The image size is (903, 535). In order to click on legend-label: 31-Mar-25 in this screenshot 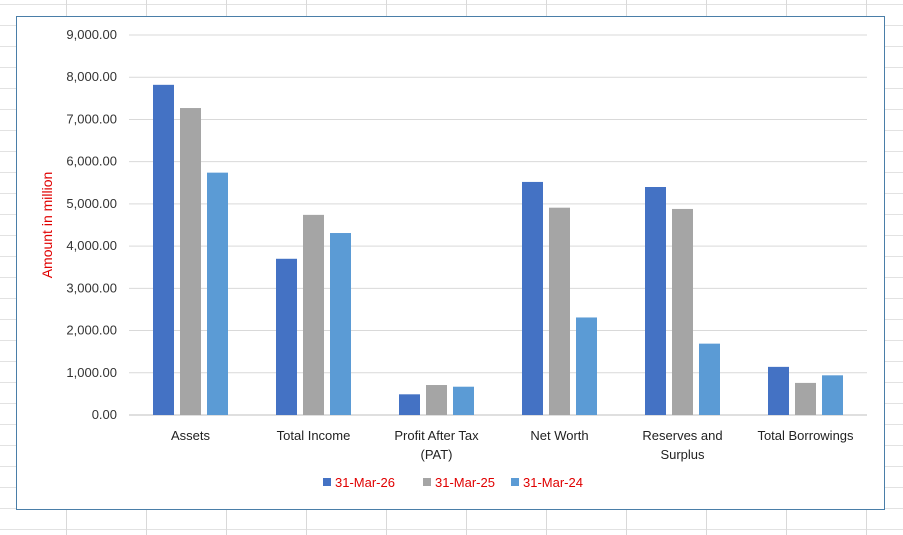, I will do `click(465, 482)`.